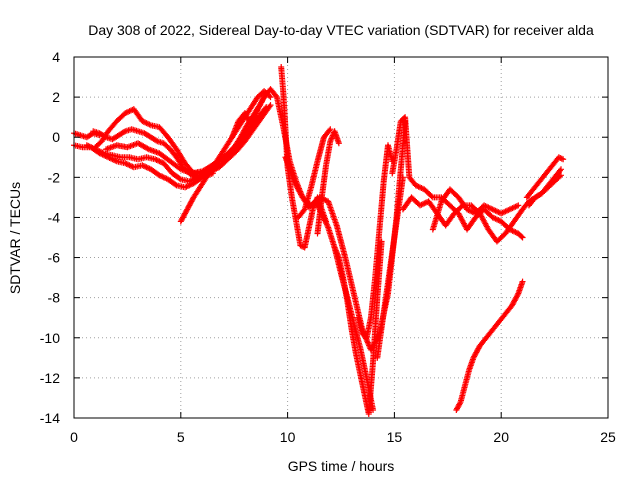 This screenshot has width=640, height=480. Describe the element at coordinates (54, 217) in the screenshot. I see `y-tick-label: -4` at that location.